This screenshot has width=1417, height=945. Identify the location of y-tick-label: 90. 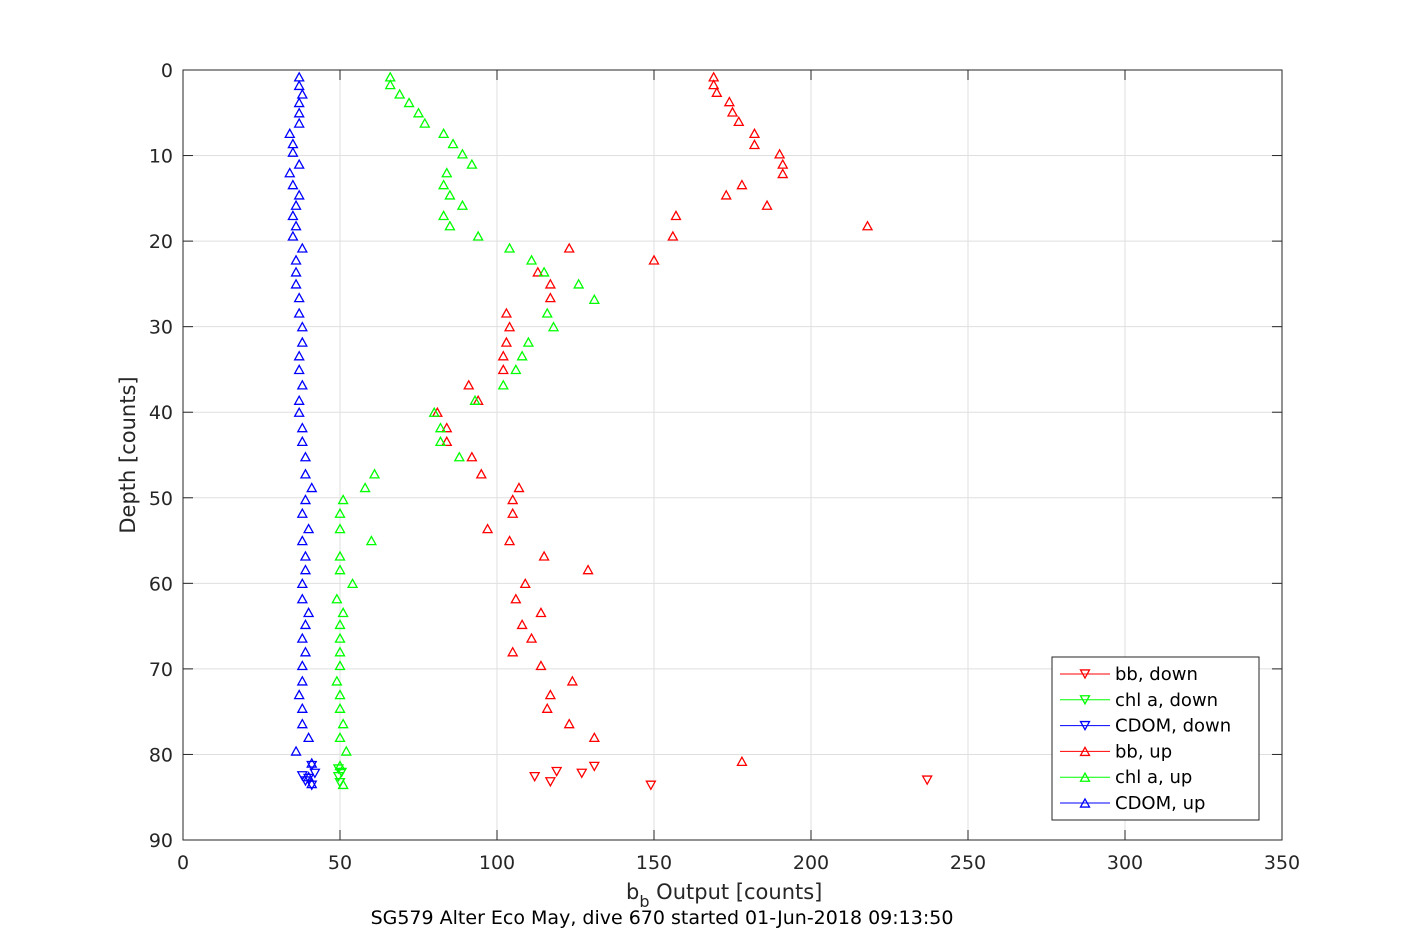
(161, 841).